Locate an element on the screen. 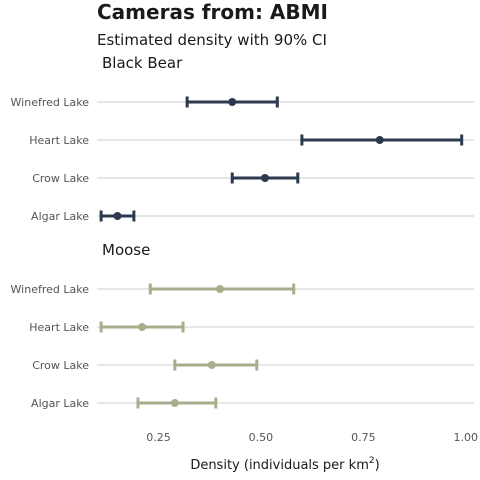 The image size is (480, 480). x-axis-title-close: ) is located at coordinates (377, 465).